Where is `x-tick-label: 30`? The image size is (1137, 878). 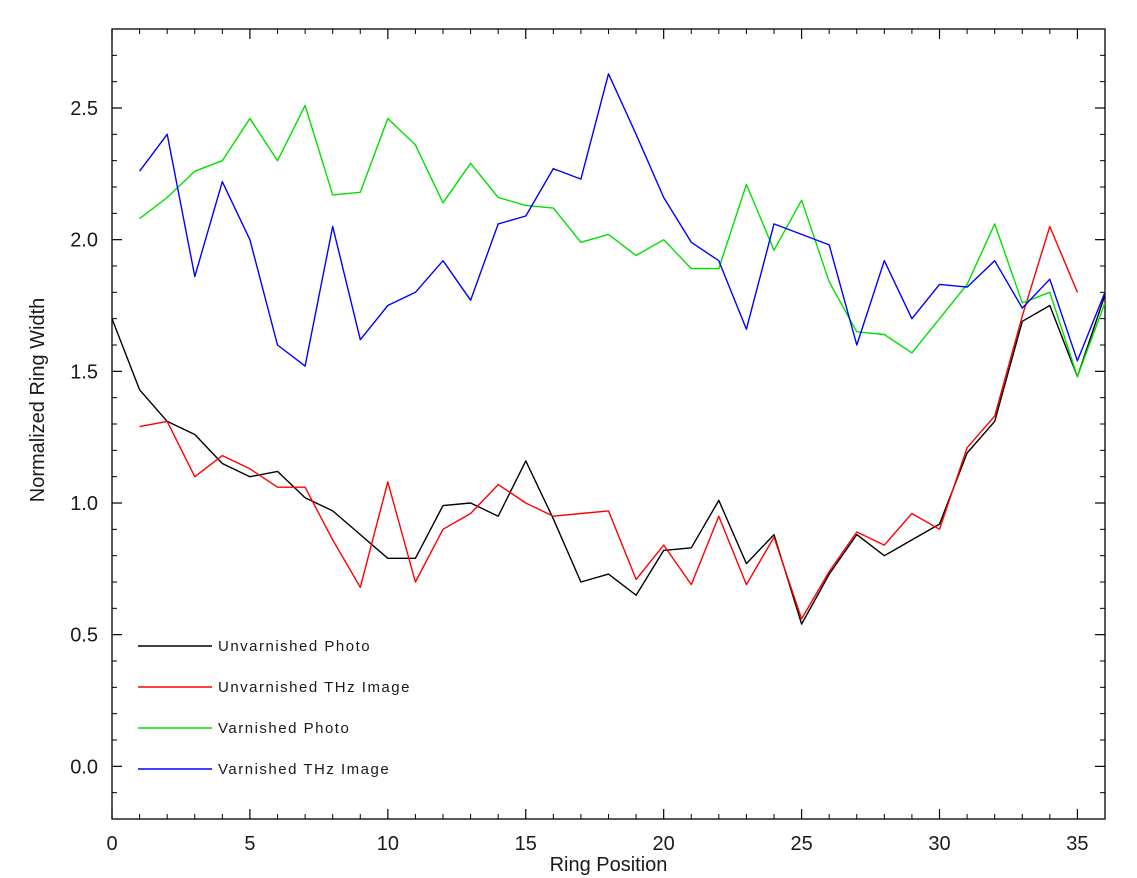 x-tick-label: 30 is located at coordinates (939, 844).